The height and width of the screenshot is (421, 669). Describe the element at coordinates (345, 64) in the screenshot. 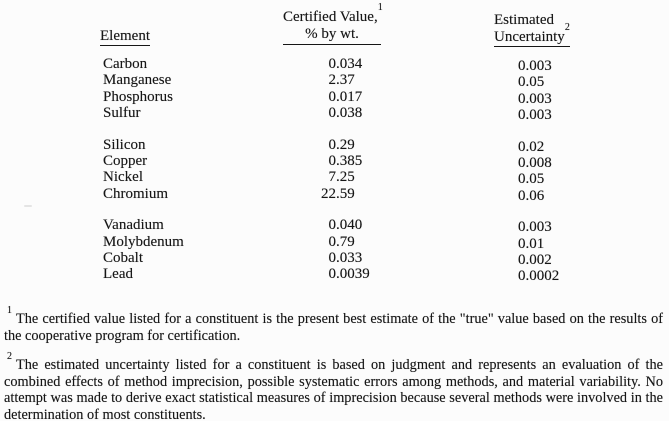

I see `certified-value: 0.034` at that location.